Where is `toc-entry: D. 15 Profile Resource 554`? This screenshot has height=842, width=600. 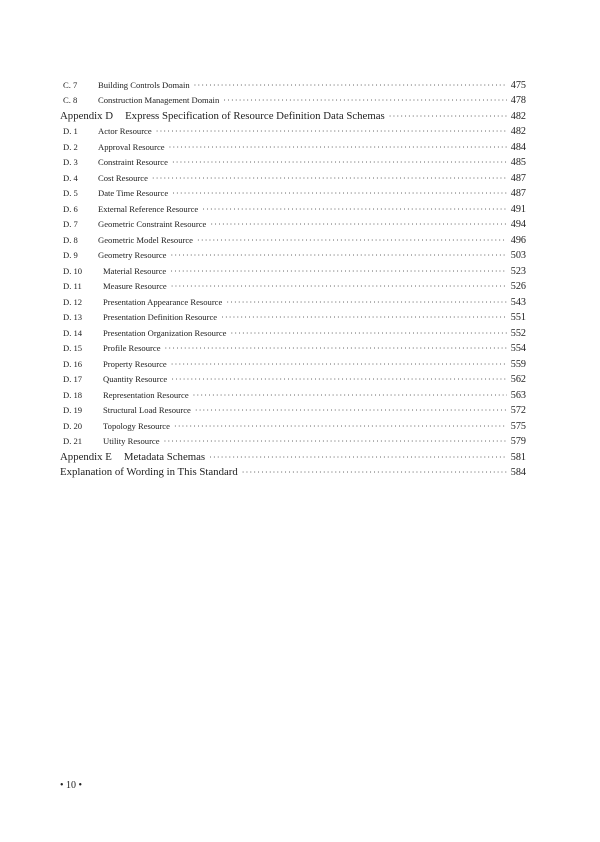 toc-entry: D. 15 Profile Resource 554 is located at coordinates (294, 348).